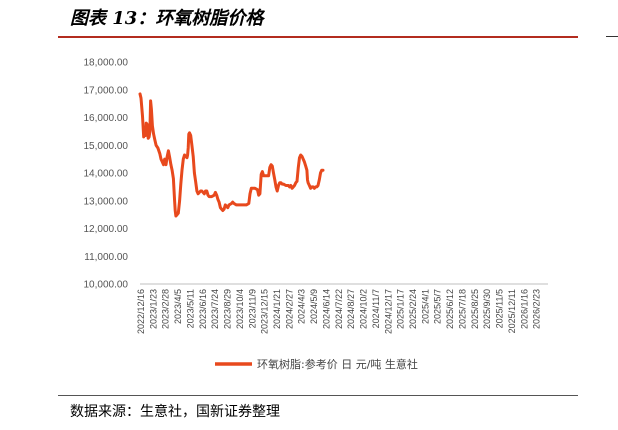  Describe the element at coordinates (175, 412) in the screenshot. I see `source-note: 数据来源：生意社，国新证券整理` at that location.